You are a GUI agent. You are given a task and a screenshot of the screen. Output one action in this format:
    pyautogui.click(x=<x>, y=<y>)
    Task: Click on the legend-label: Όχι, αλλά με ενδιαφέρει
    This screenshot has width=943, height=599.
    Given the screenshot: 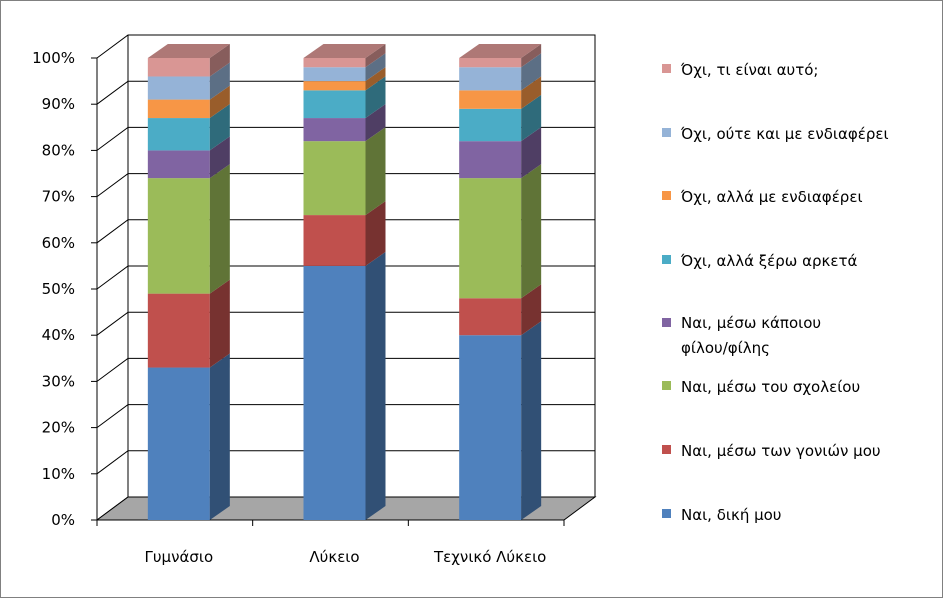 What is the action you would take?
    pyautogui.click(x=771, y=197)
    